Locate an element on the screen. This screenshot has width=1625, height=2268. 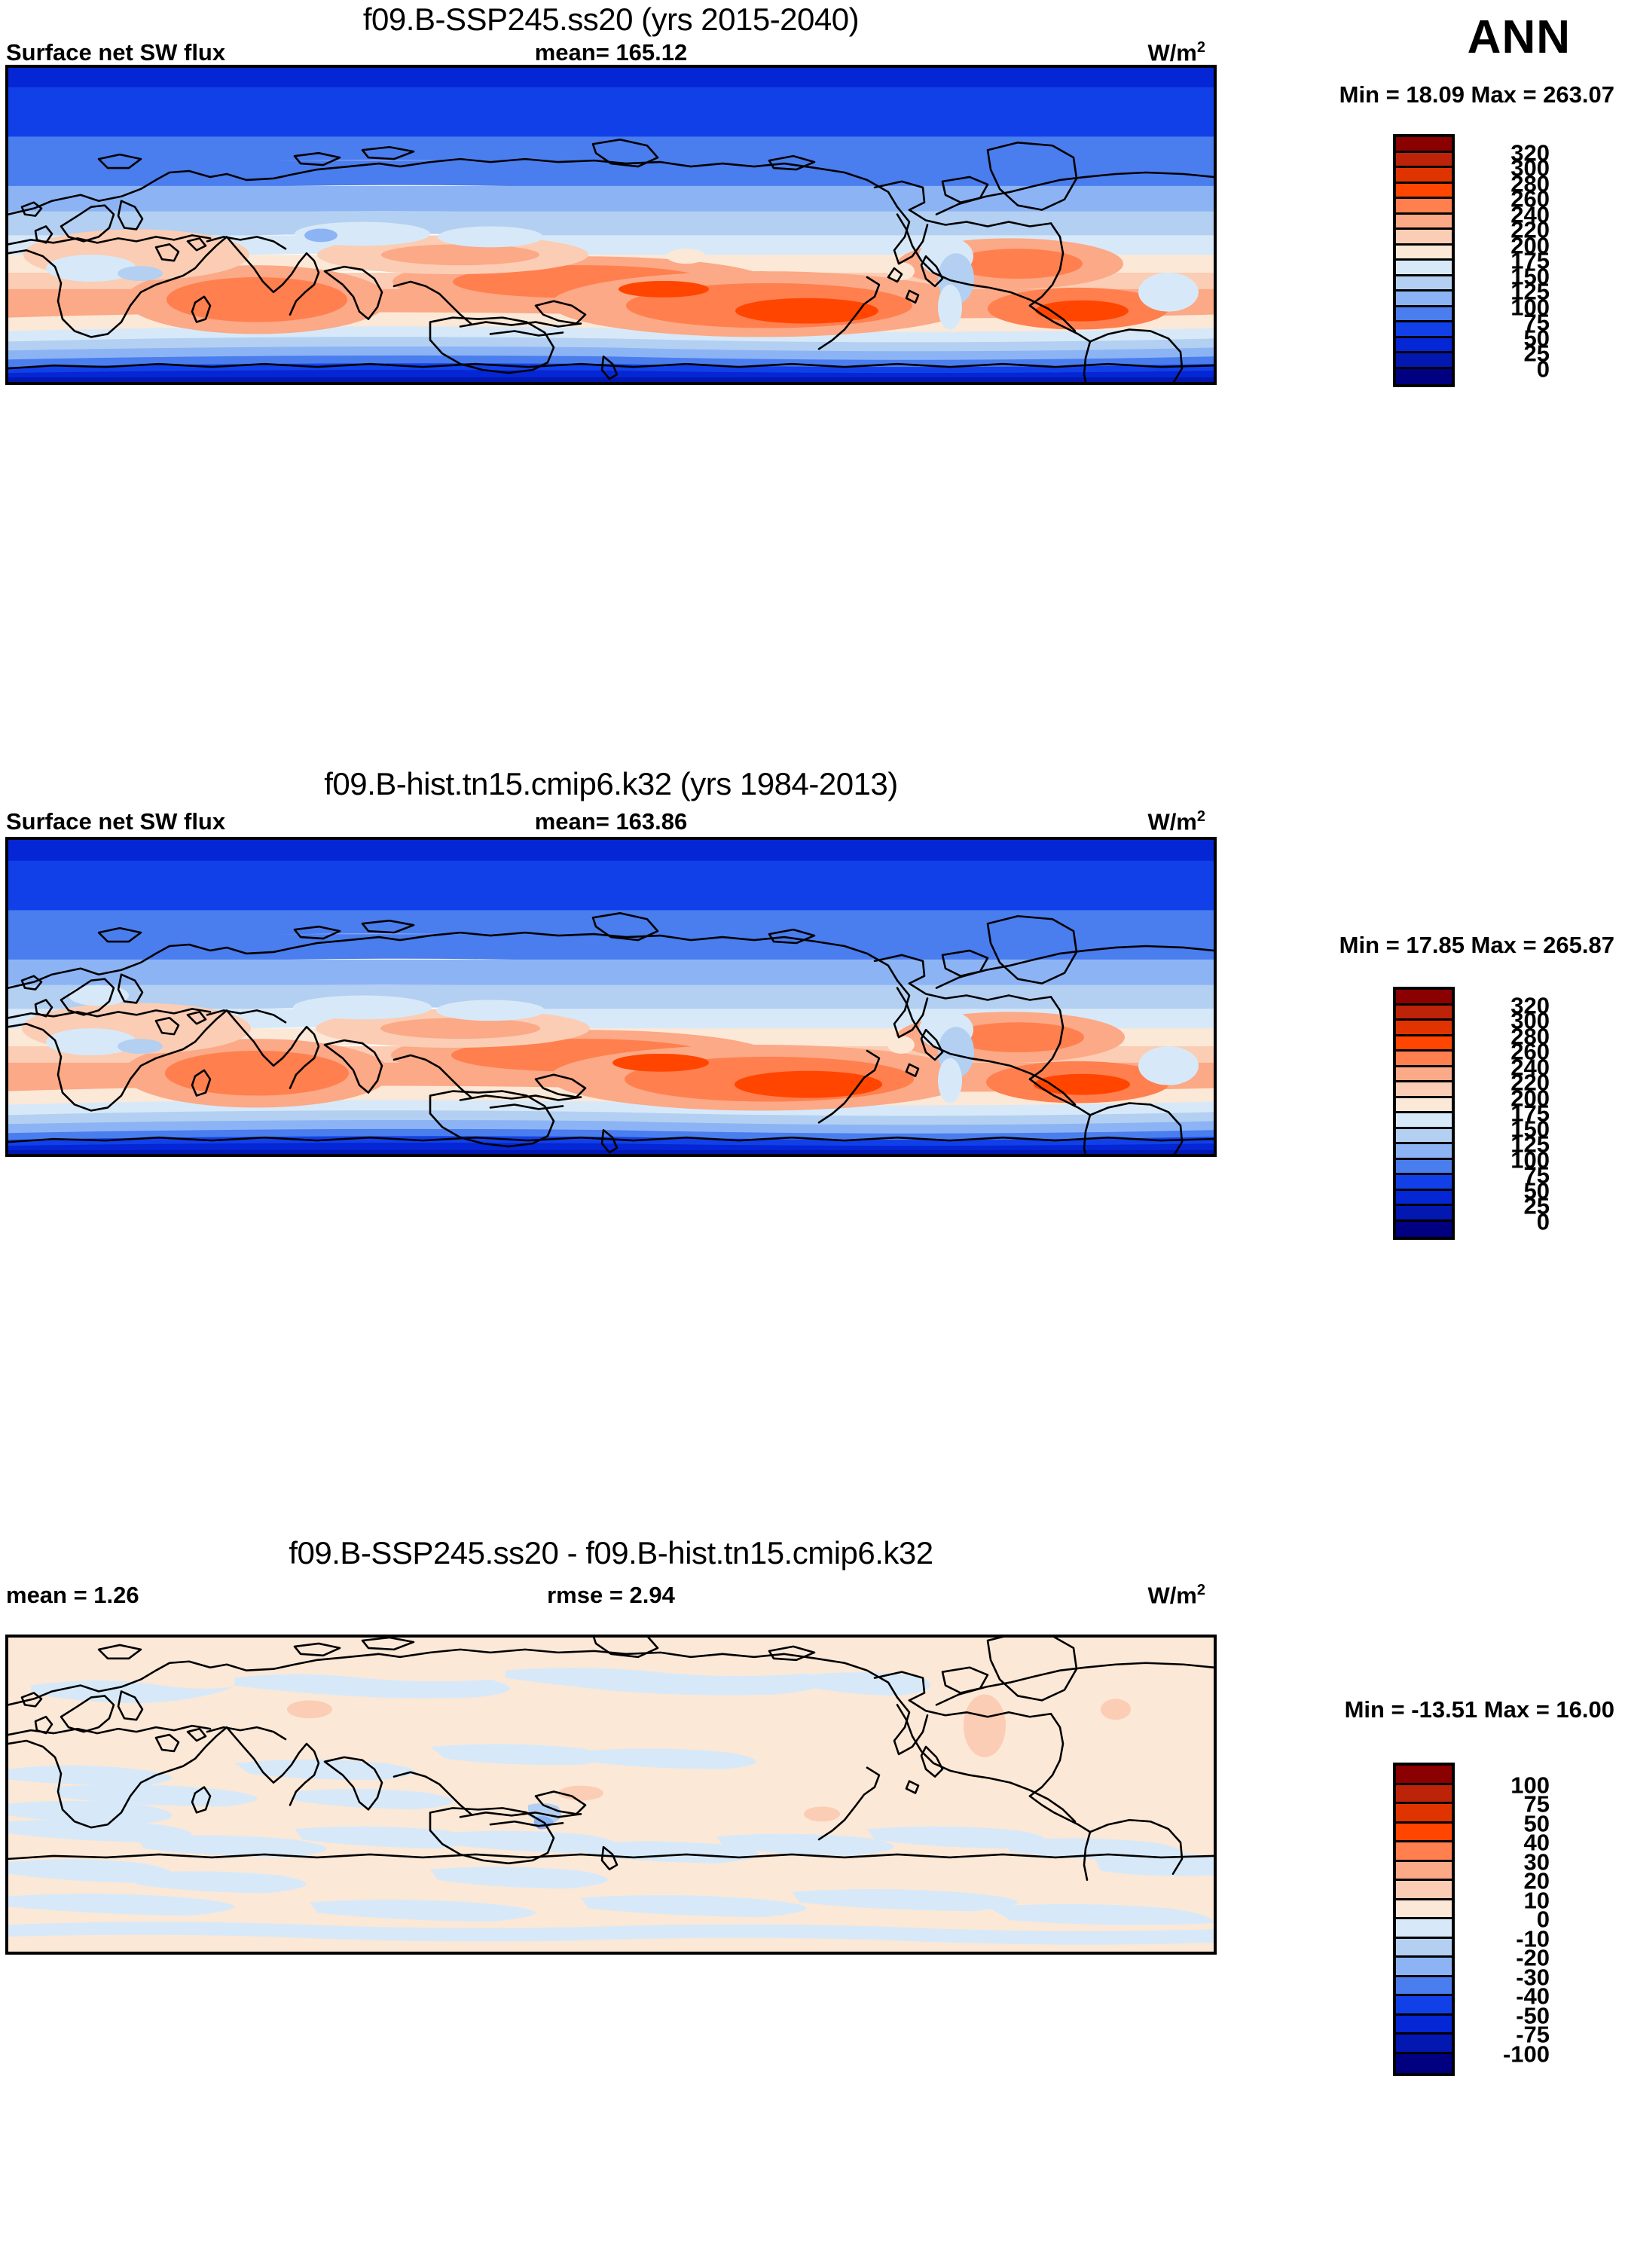
rmse-label: rmse = 2.94 is located at coordinates (611, 1595).